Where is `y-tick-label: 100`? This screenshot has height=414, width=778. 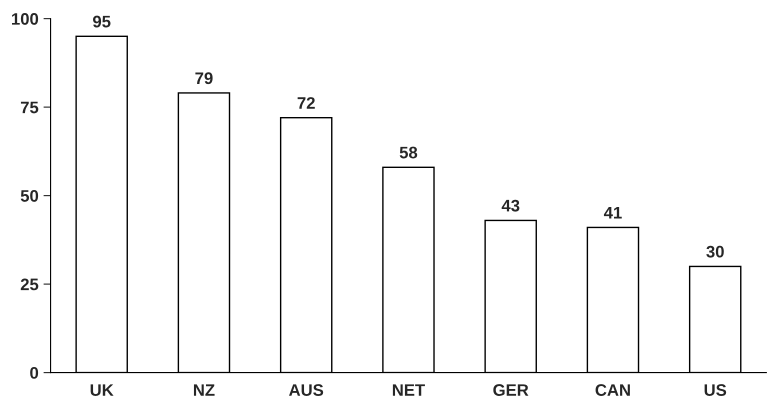 y-tick-label: 100 is located at coordinates (25, 19).